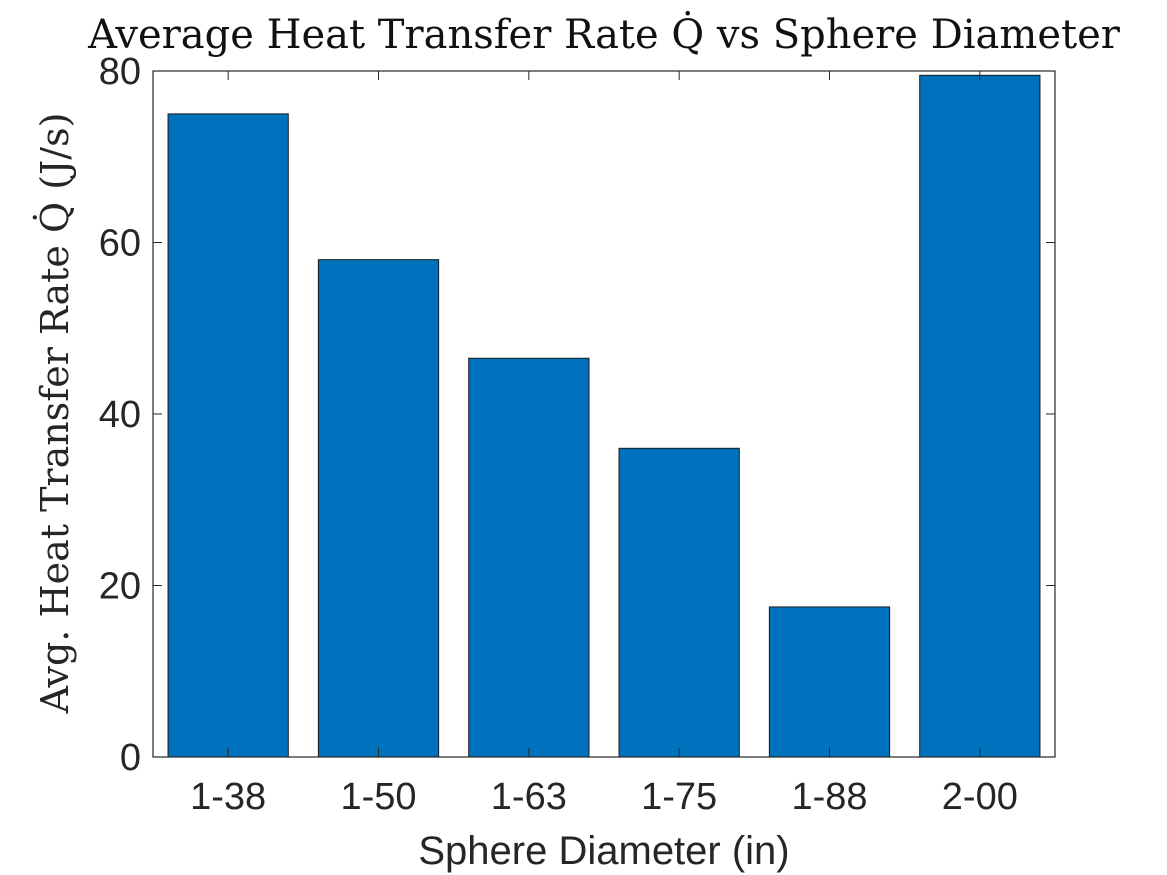  Describe the element at coordinates (55, 414) in the screenshot. I see `y-axis-label: Avg. Heat Transfer Rate Q̇ (J/s)` at that location.